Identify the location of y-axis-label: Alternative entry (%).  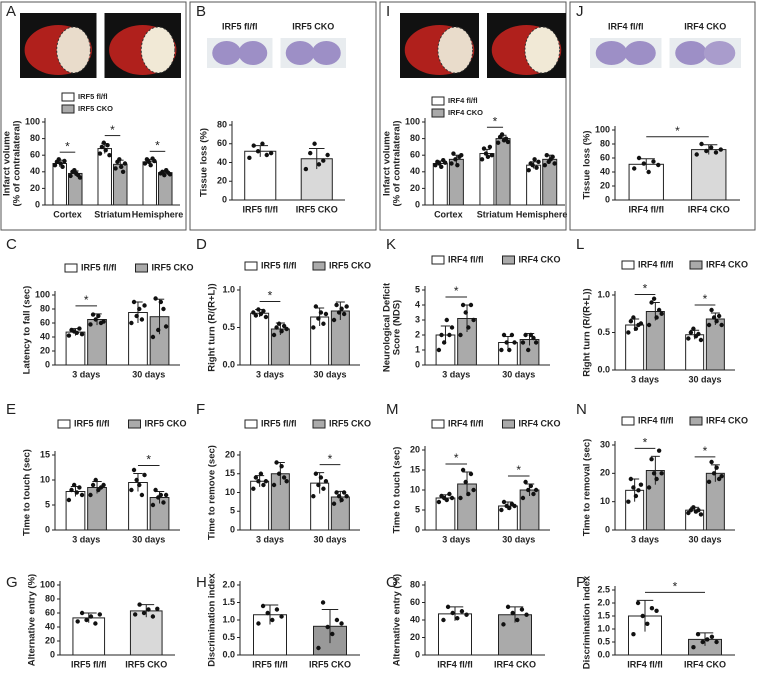
(397, 620).